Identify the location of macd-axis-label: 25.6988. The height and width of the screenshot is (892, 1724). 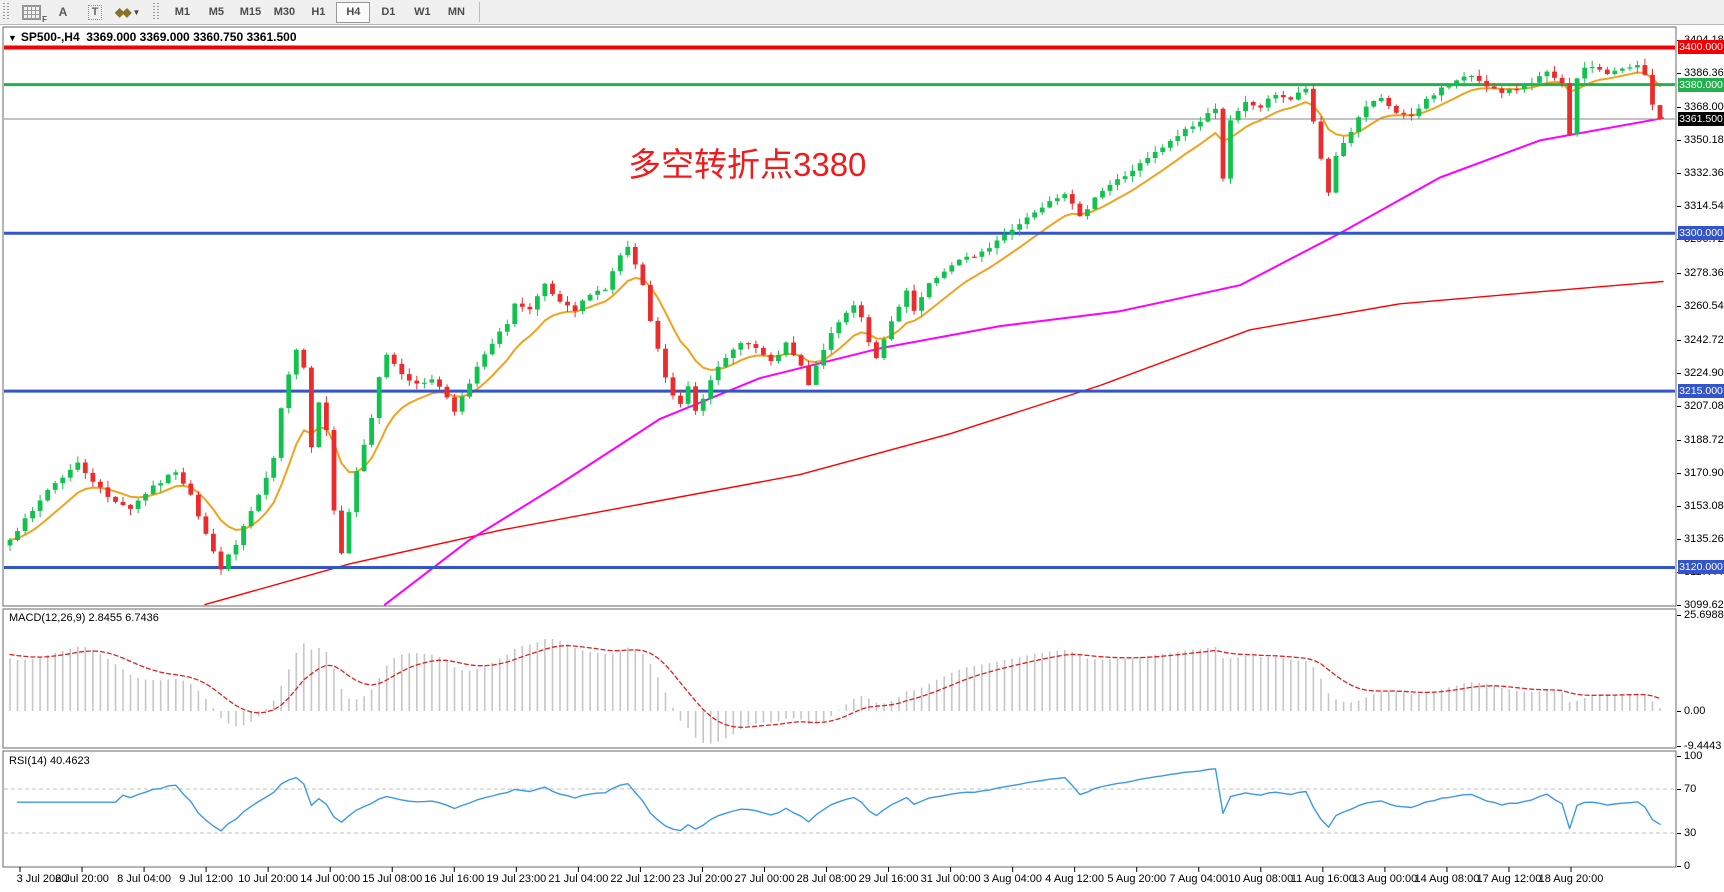
(1704, 615).